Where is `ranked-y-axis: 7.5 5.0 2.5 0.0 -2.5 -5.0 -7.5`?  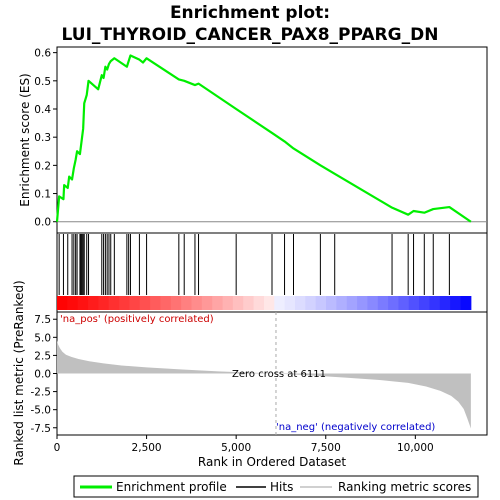
ranked-y-axis: 7.5 5.0 2.5 0.0 -2.5 -5.0 -7.5 is located at coordinates (44, 374).